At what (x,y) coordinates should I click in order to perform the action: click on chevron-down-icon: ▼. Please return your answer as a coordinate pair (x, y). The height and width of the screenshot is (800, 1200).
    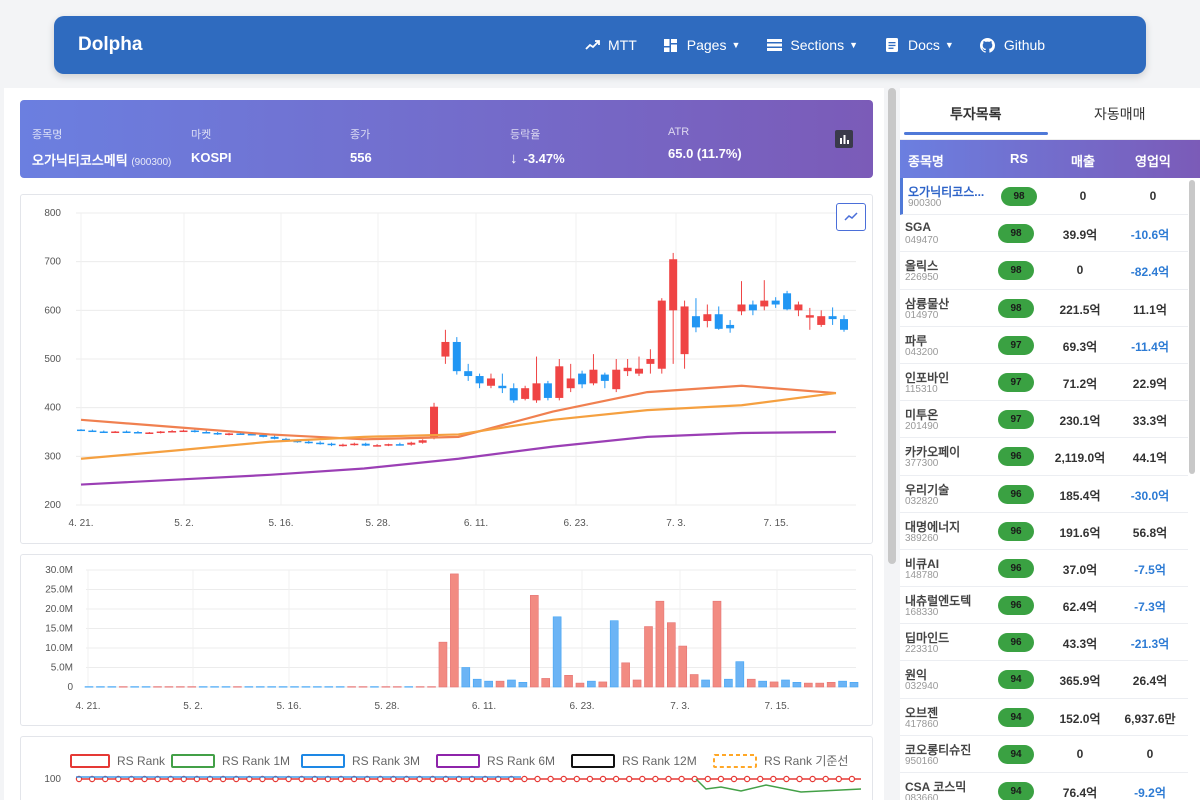
    Looking at the image, I should click on (736, 45).